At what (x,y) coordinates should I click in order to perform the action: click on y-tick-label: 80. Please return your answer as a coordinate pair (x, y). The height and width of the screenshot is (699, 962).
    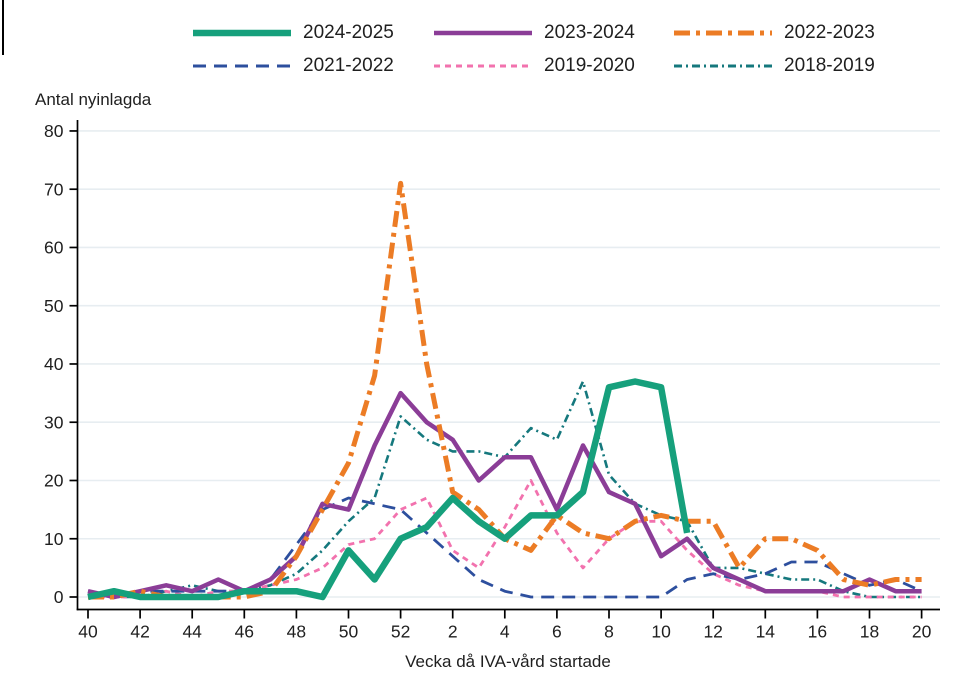
    Looking at the image, I should click on (54, 131).